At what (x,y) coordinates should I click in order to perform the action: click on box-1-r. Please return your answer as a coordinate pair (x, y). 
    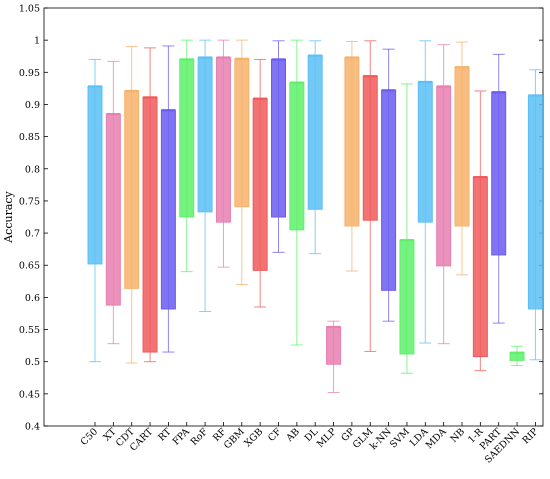
    Looking at the image, I should click on (480, 231).